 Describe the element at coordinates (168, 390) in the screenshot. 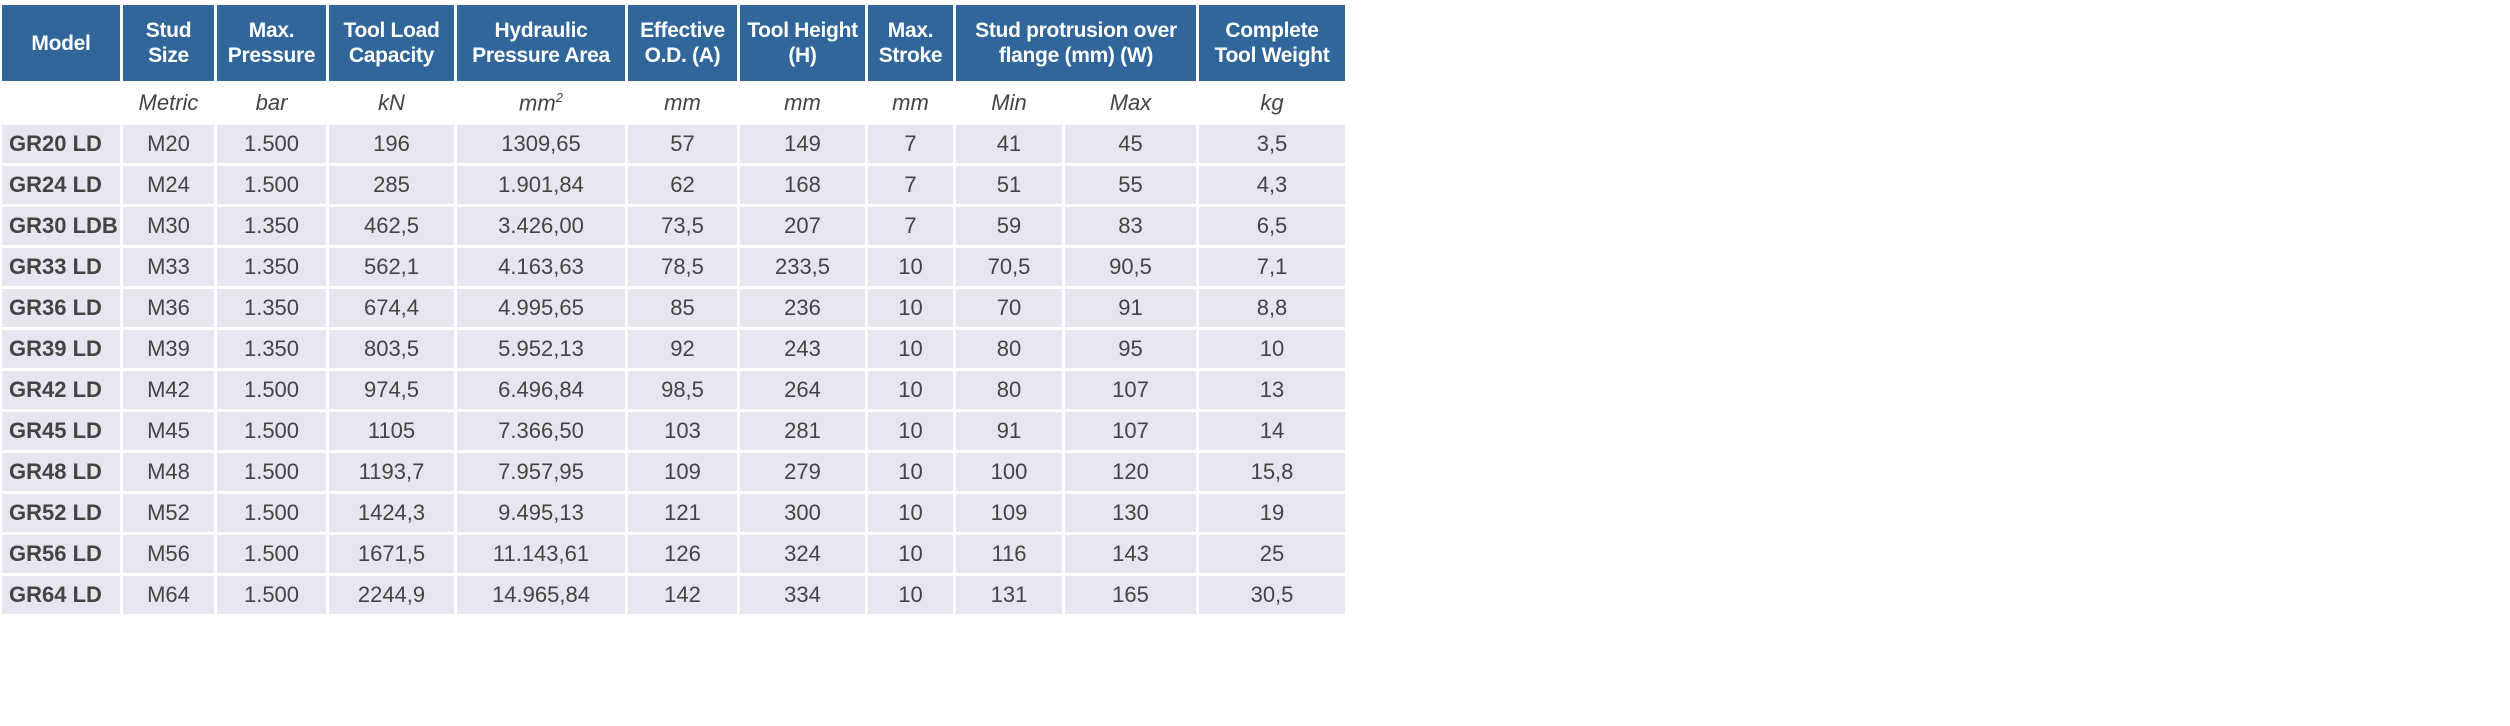

I see `cell-stud-size: M42` at that location.